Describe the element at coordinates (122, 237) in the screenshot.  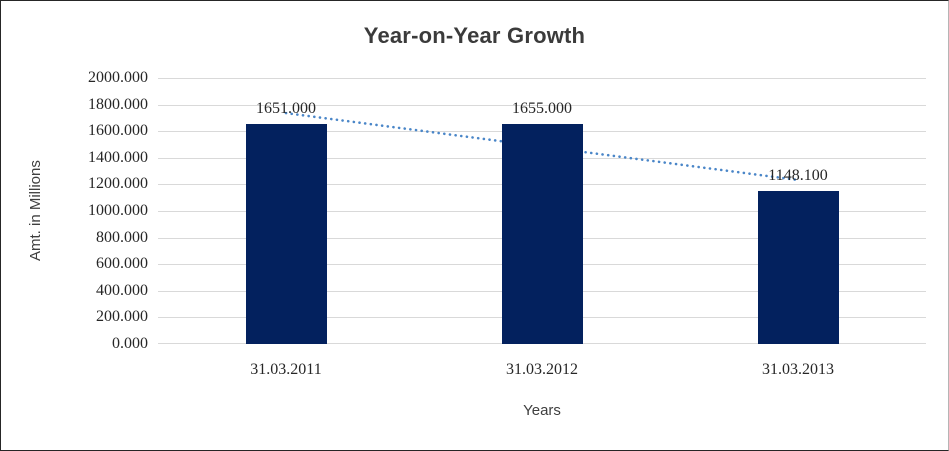
I see `y-axis-tick-label: 800.000` at that location.